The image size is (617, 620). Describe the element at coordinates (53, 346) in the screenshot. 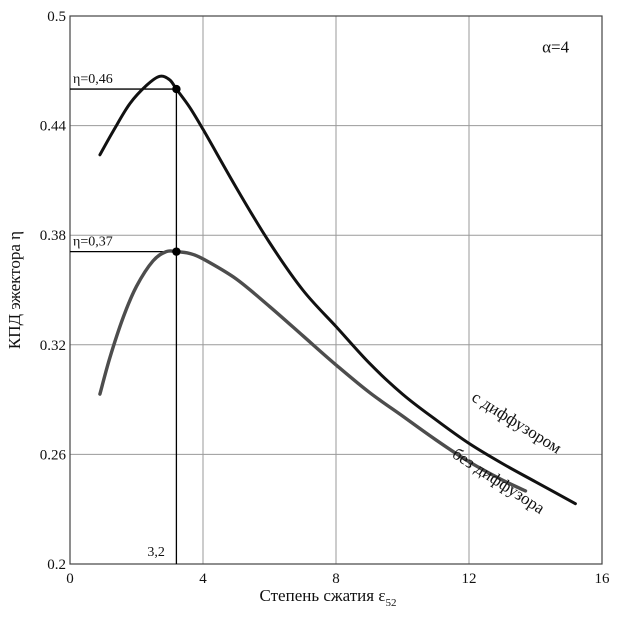

I see `y-tick-label: 0.32` at that location.